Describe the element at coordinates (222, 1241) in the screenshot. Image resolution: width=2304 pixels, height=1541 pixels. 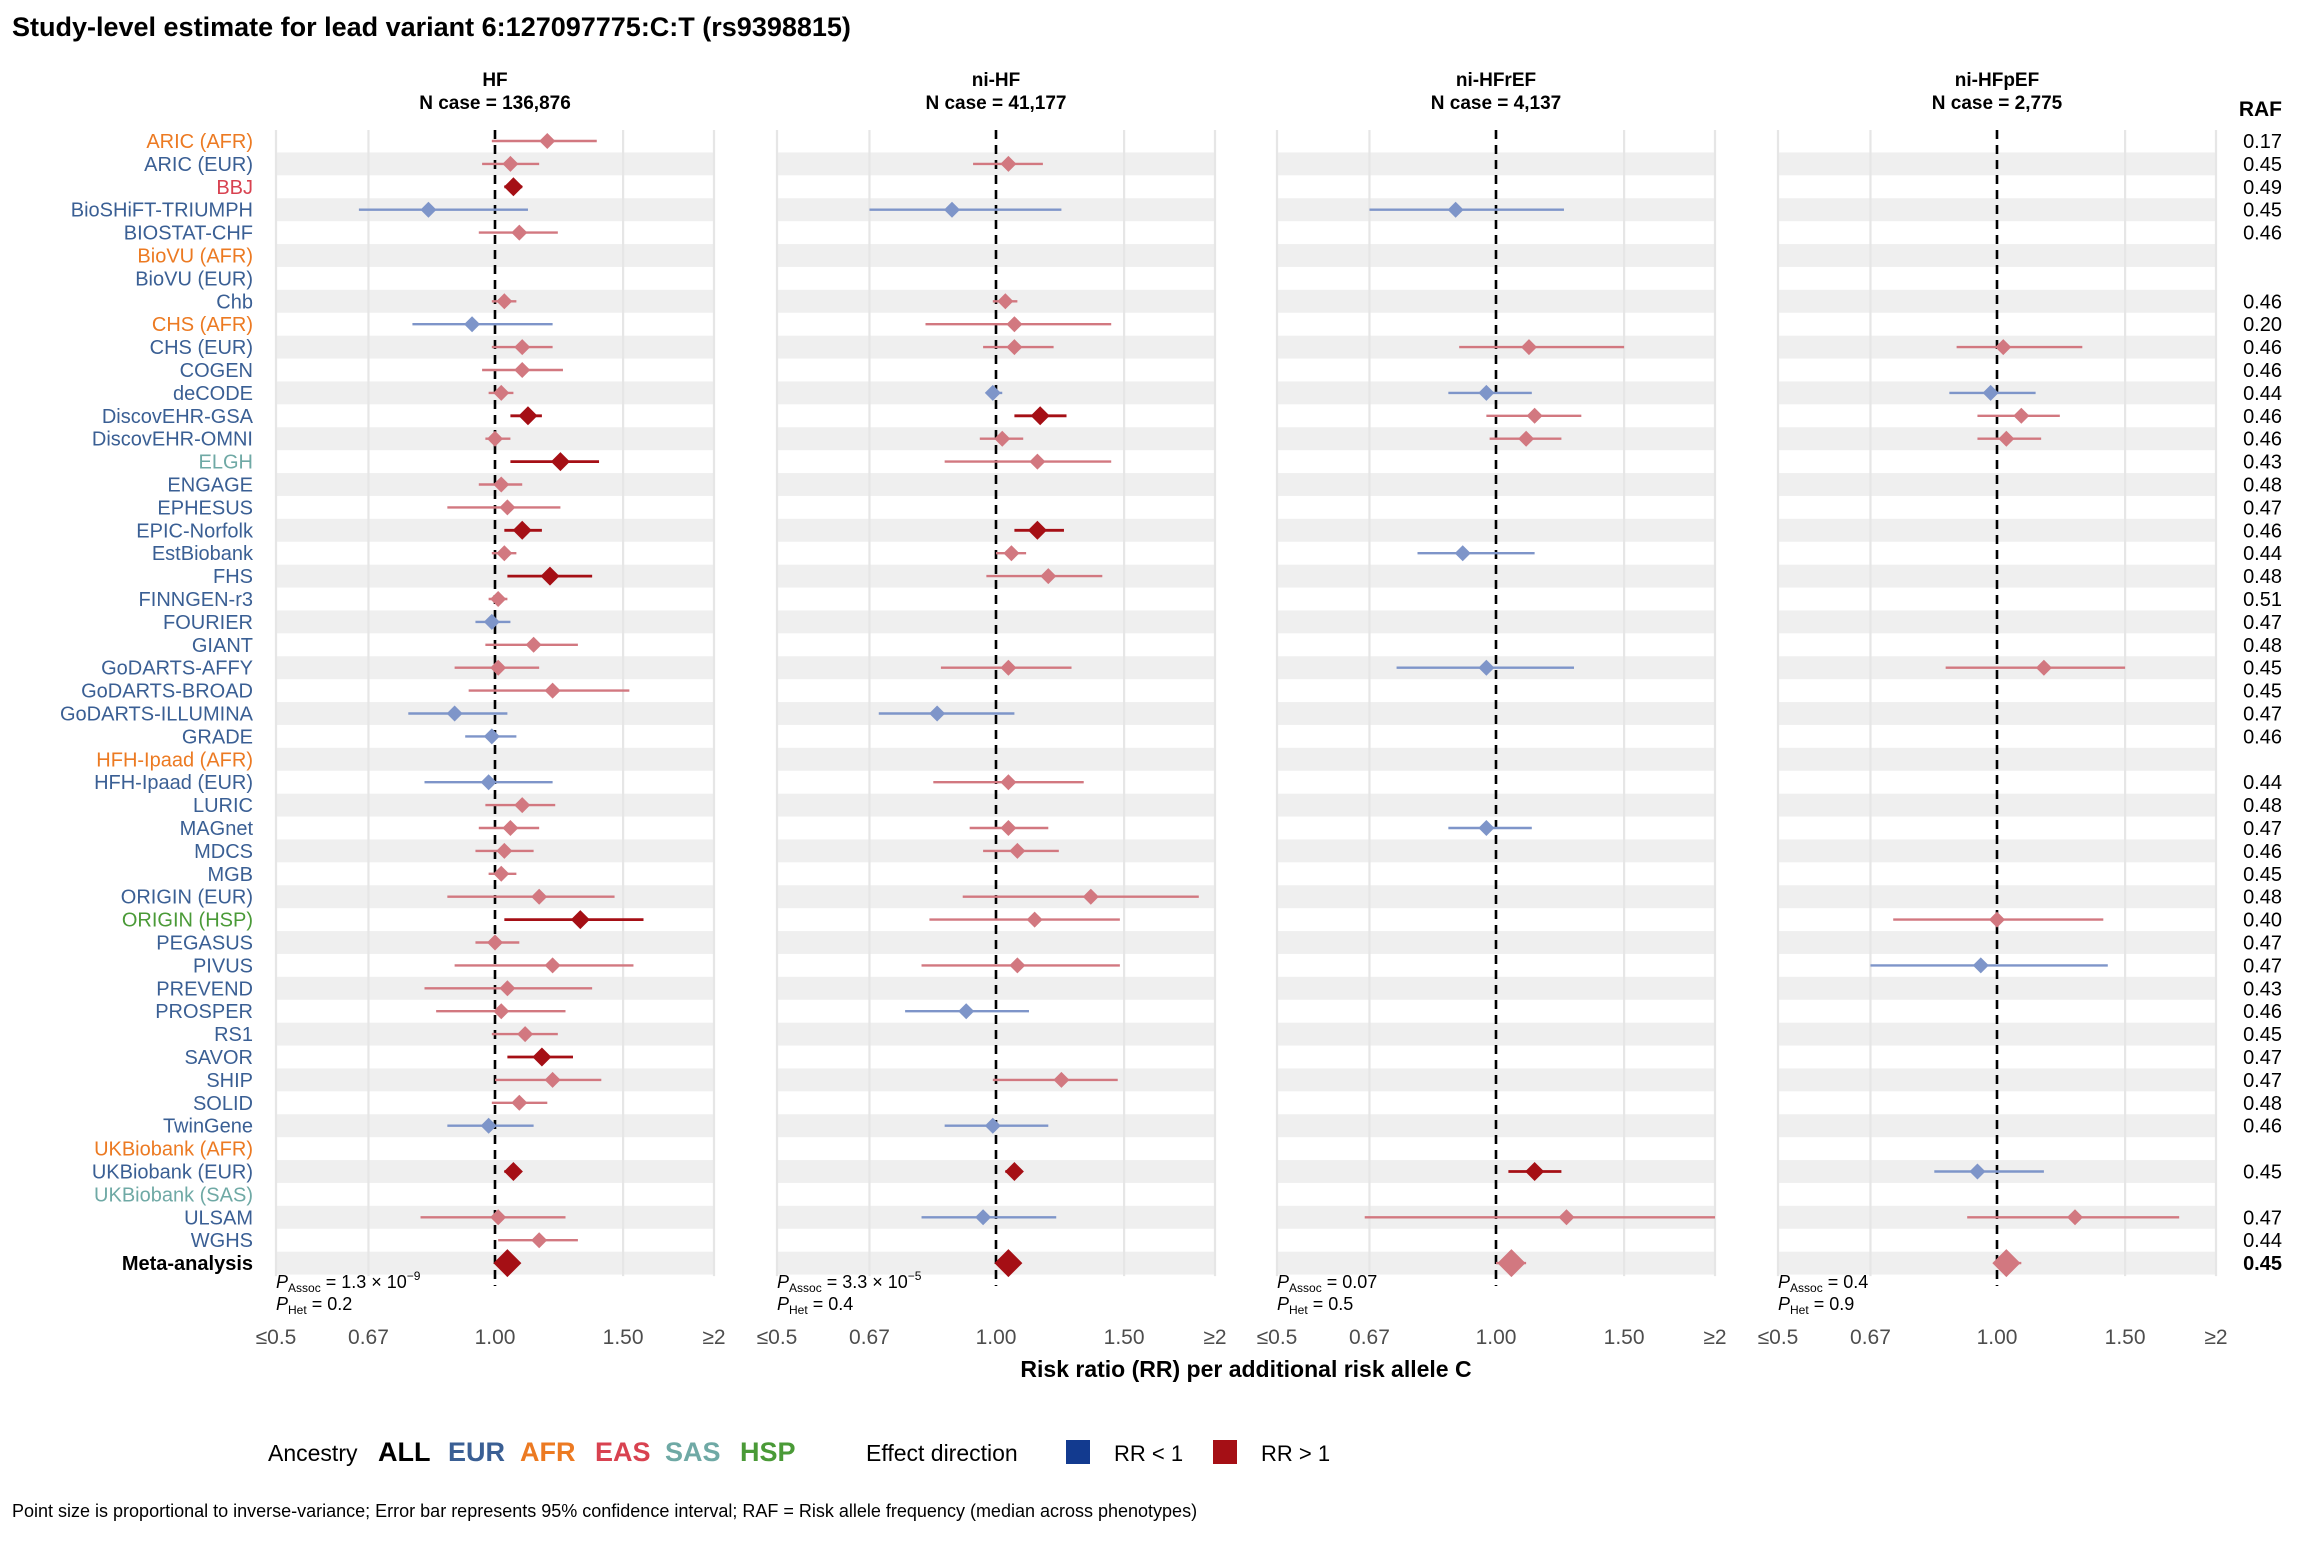
I see `study-label: WGHS` at that location.